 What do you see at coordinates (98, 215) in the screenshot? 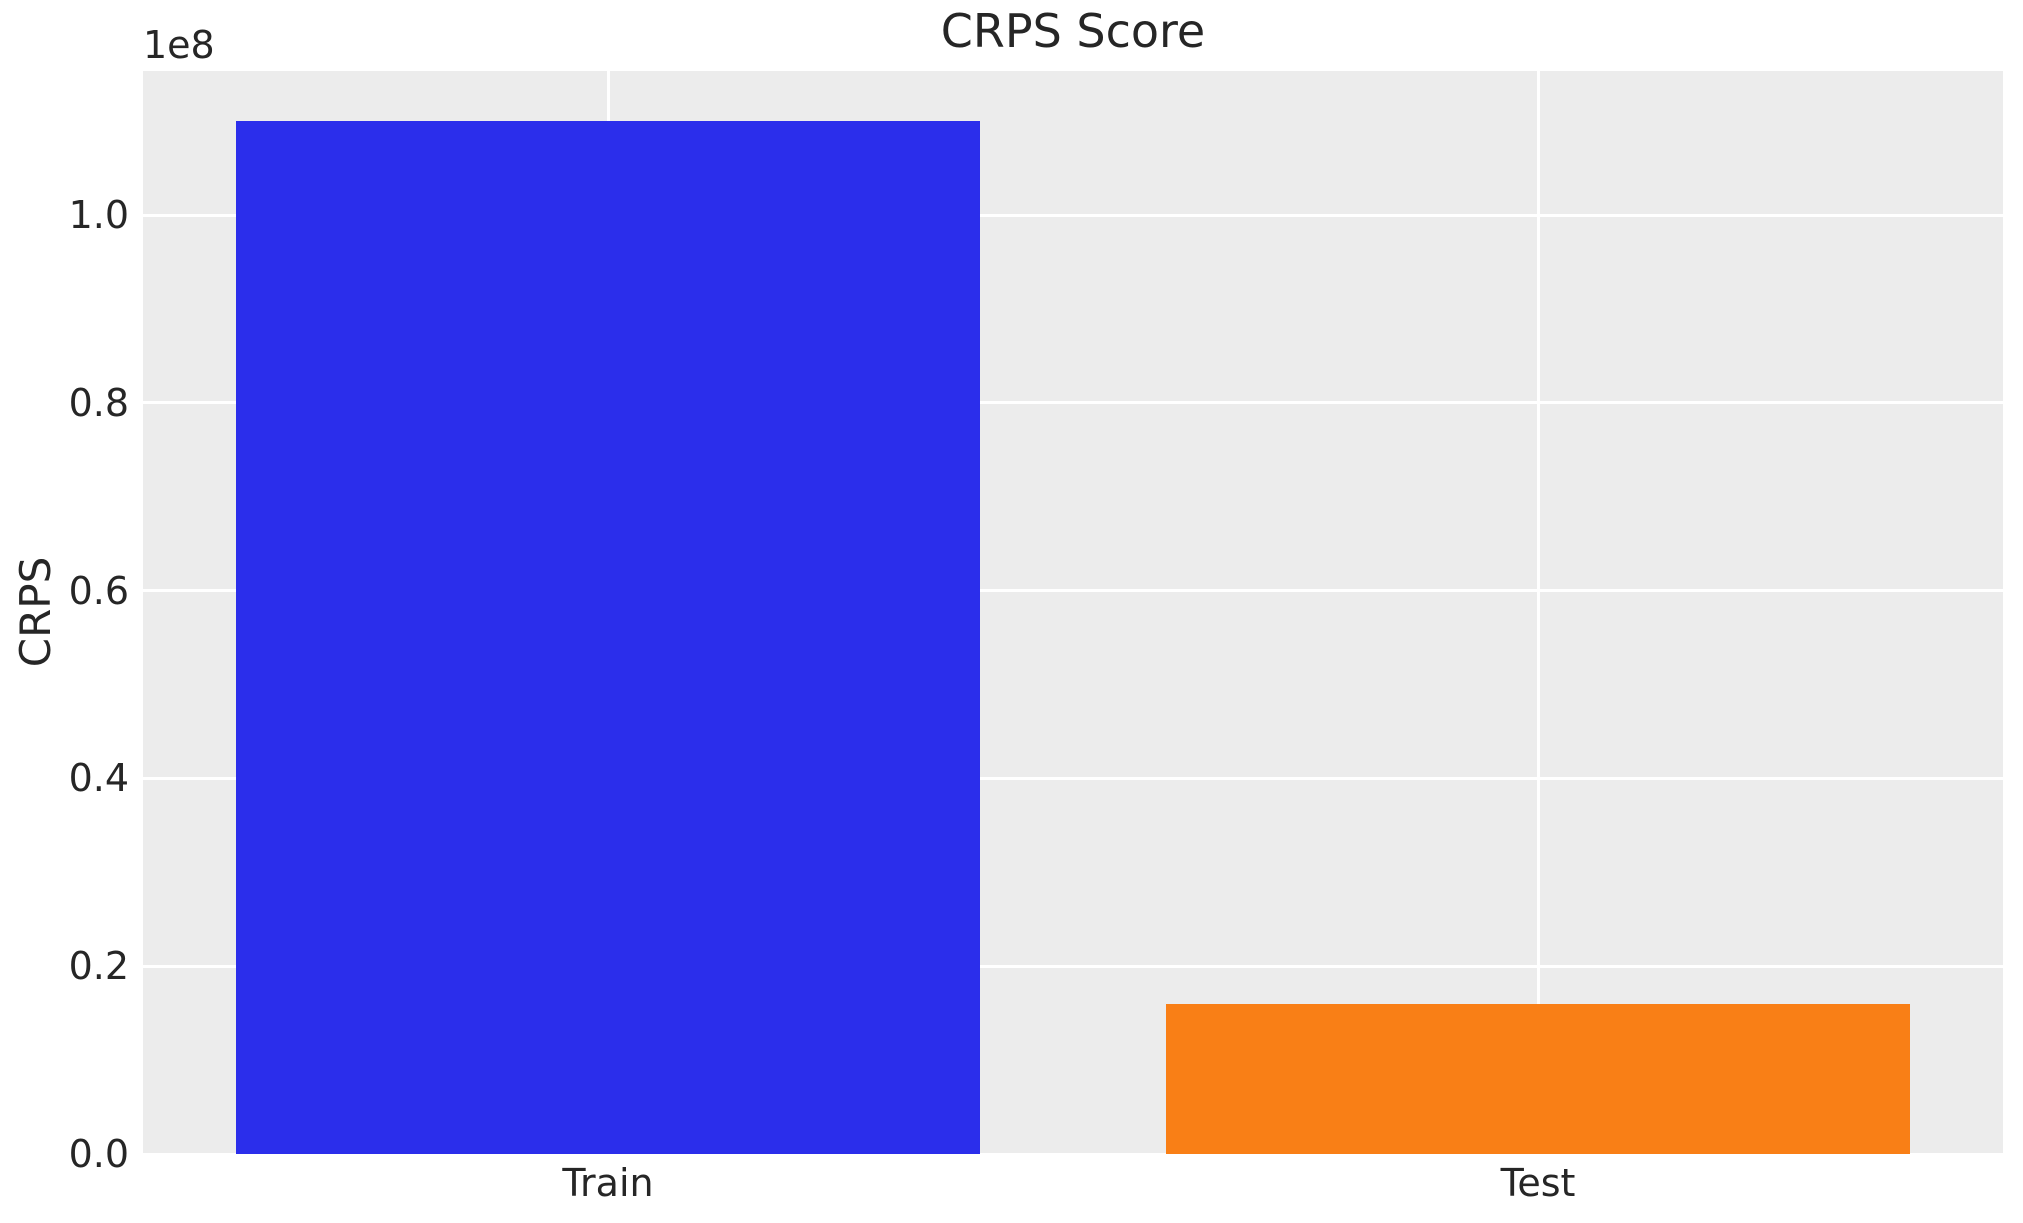
I see `y-tick-label: 1.0` at bounding box center [98, 215].